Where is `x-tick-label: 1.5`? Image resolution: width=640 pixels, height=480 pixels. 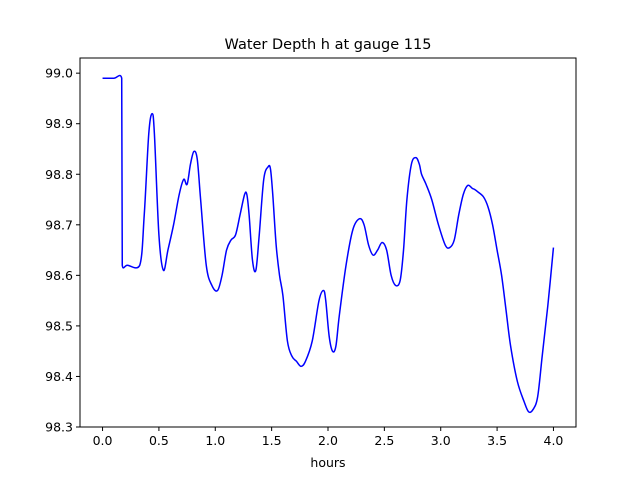
x-tick-label: 1.5 is located at coordinates (272, 440).